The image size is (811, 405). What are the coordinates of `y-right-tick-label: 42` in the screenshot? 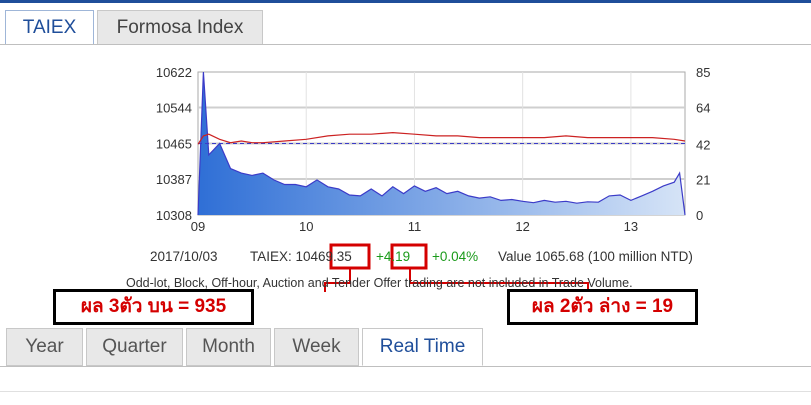 It's located at (703, 144).